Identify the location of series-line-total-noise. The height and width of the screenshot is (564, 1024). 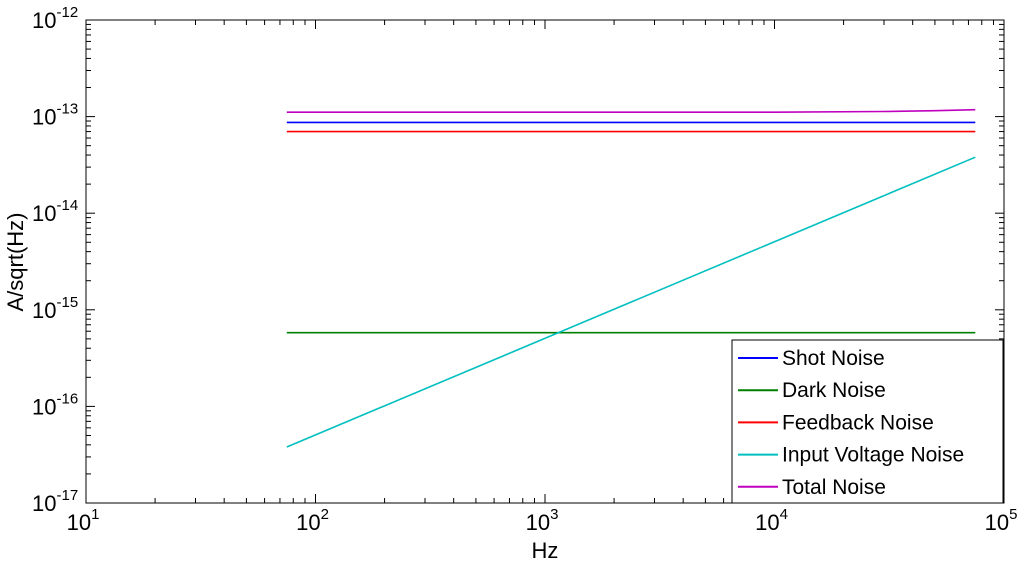
(631, 110).